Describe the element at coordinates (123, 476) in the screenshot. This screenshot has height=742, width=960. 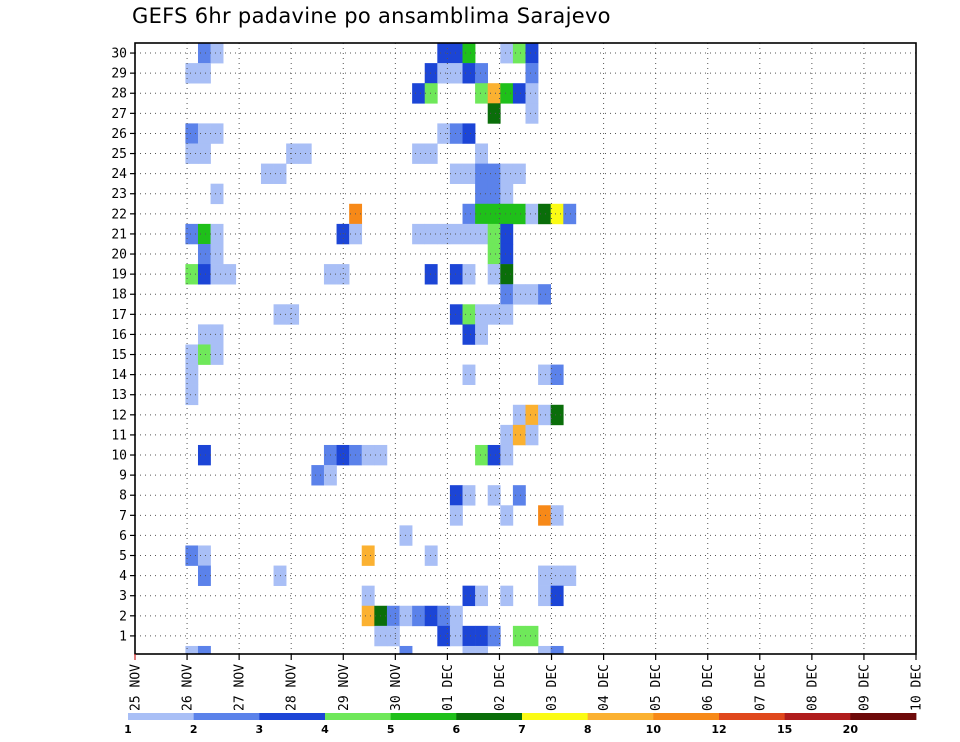
I see `y-tick-label: 9` at that location.